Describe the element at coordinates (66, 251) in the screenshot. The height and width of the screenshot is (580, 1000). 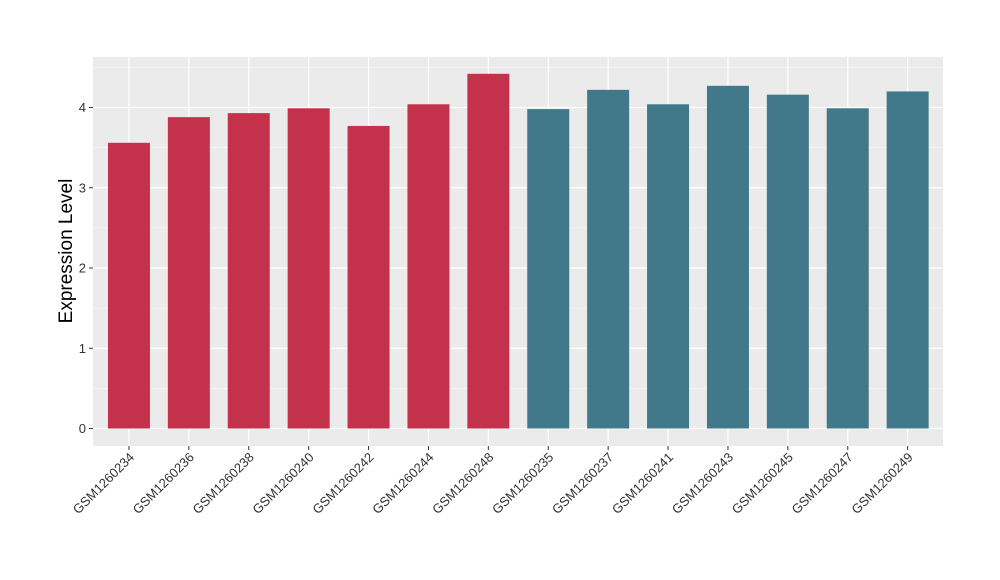
I see `y-axis-title: Expression Level` at that location.